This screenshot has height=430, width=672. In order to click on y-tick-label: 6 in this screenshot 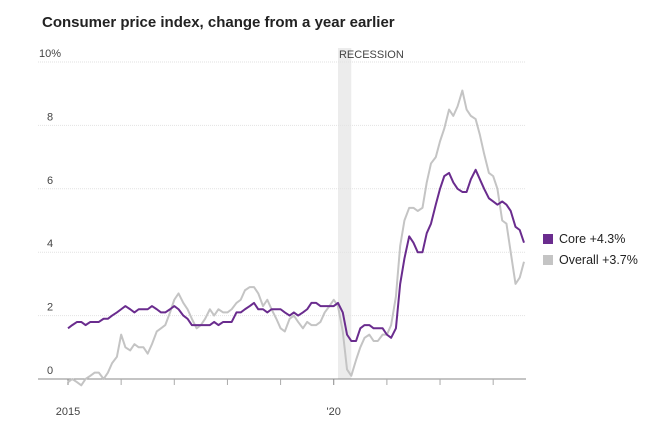, I will do `click(50, 181)`.